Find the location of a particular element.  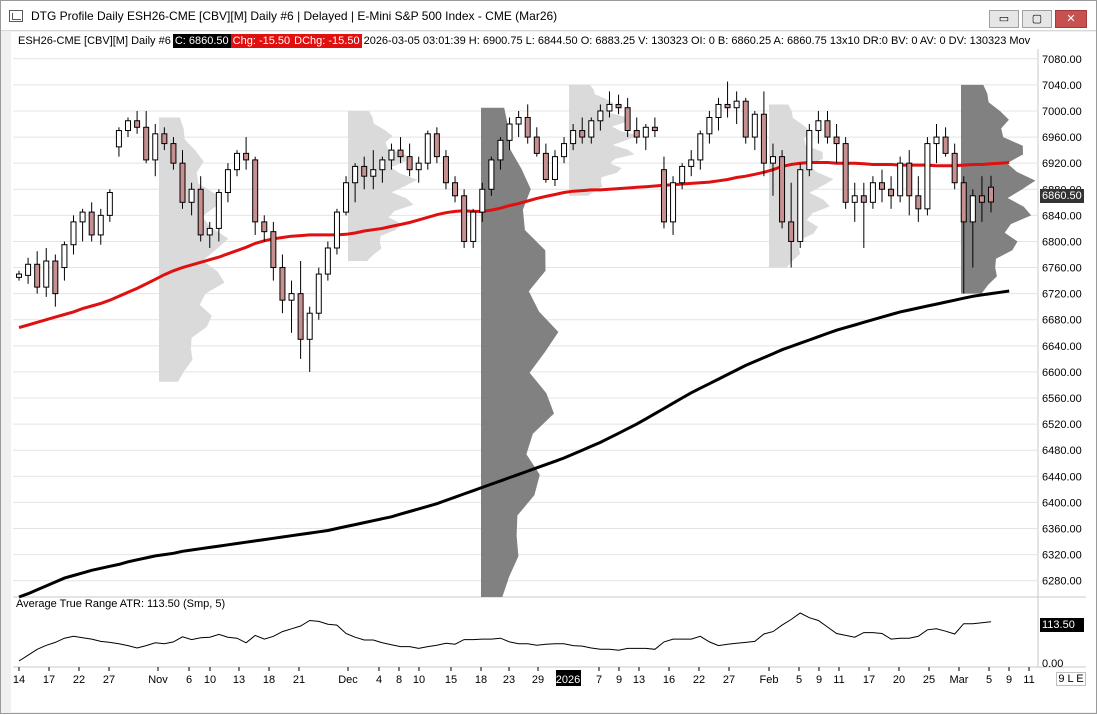

x-tick-label: 13 is located at coordinates (239, 680).